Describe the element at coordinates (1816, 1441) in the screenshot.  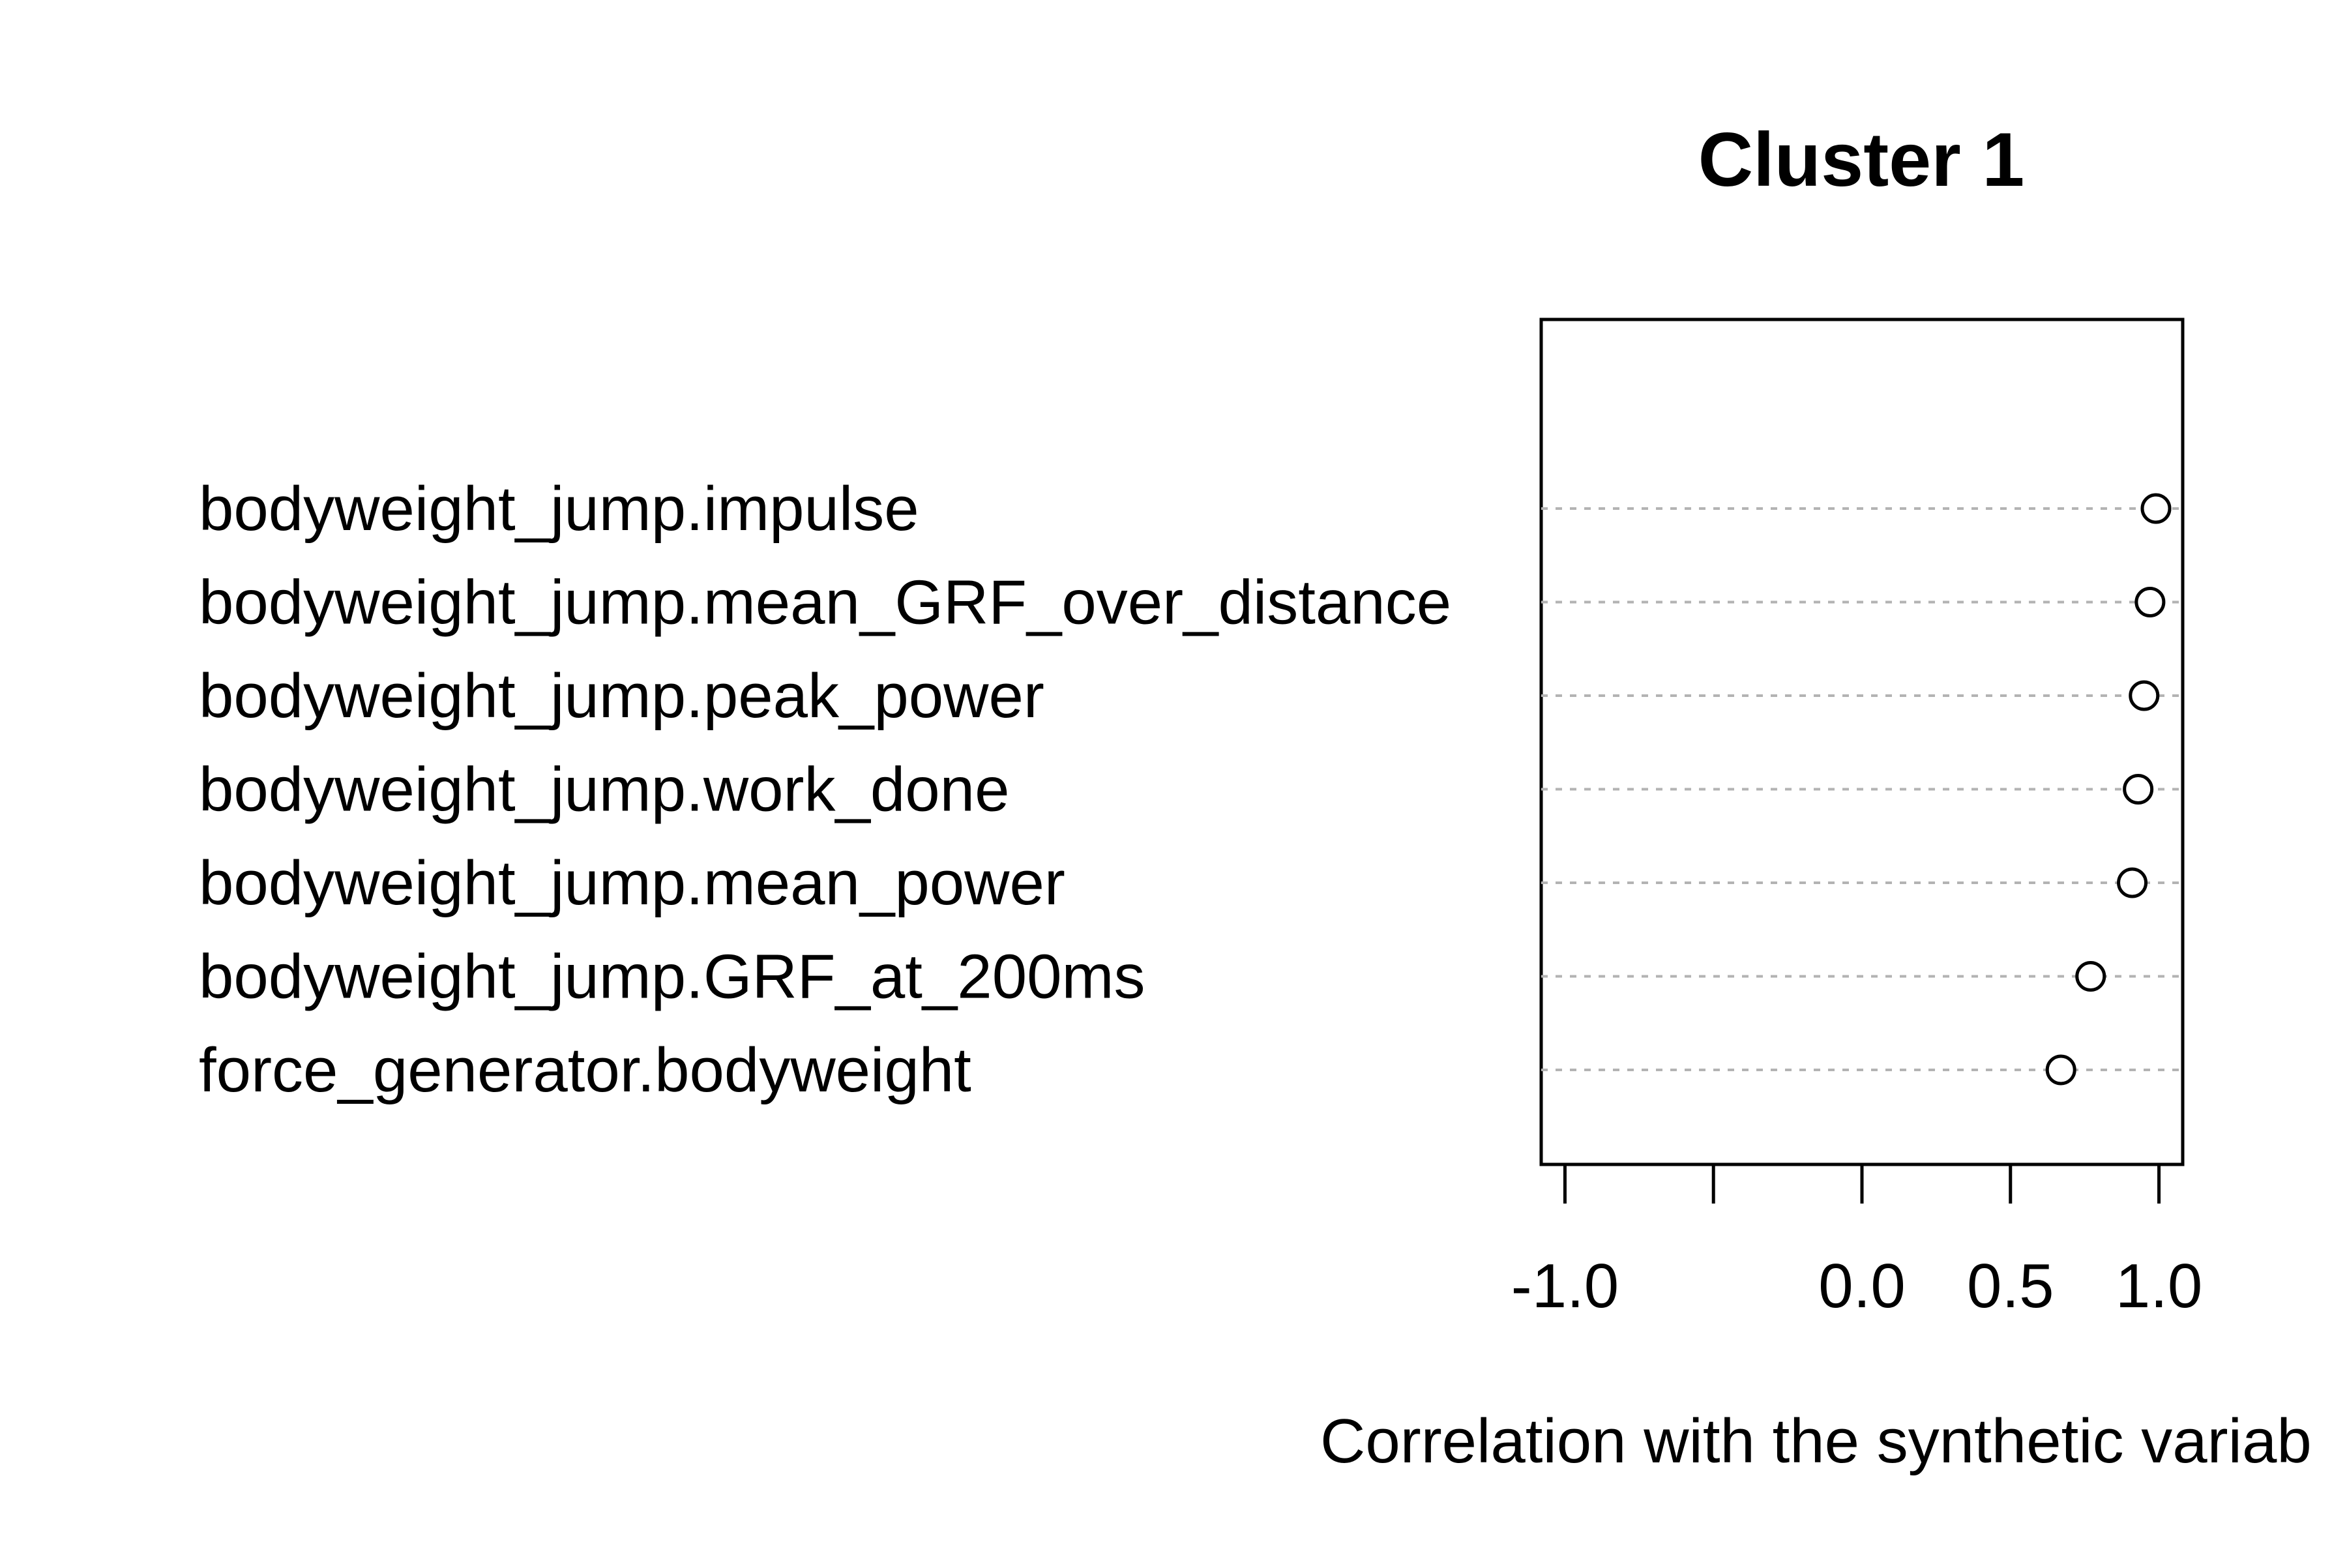
I see `x-axis-label: Correlation with the synthetic variab` at that location.